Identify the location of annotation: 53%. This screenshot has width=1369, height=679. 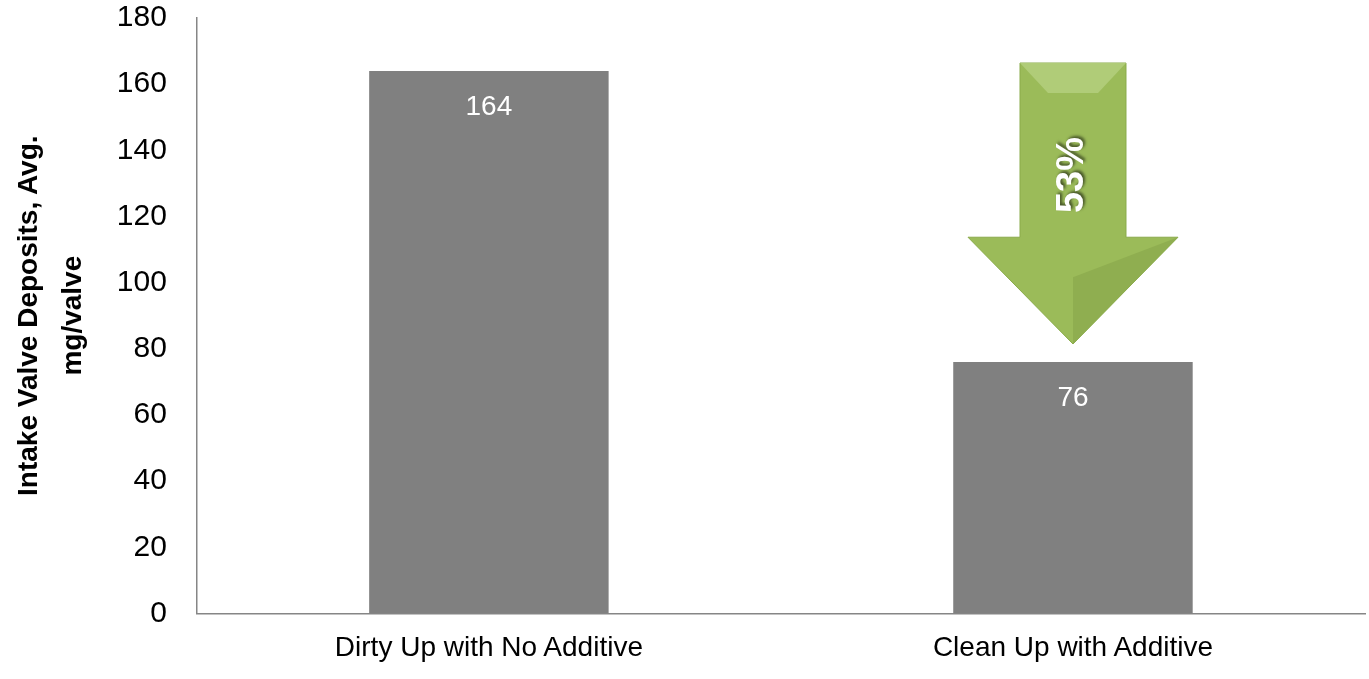
(1070, 175).